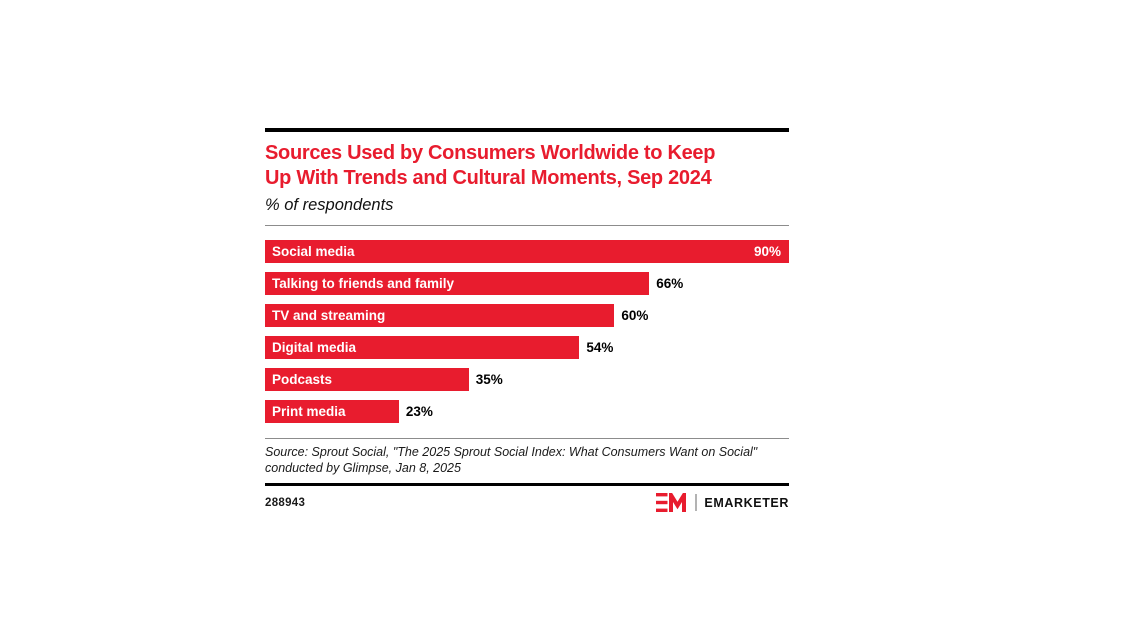 The width and height of the screenshot is (1122, 628). I want to click on bar-row: Talking to friends and family 66%, so click(527, 283).